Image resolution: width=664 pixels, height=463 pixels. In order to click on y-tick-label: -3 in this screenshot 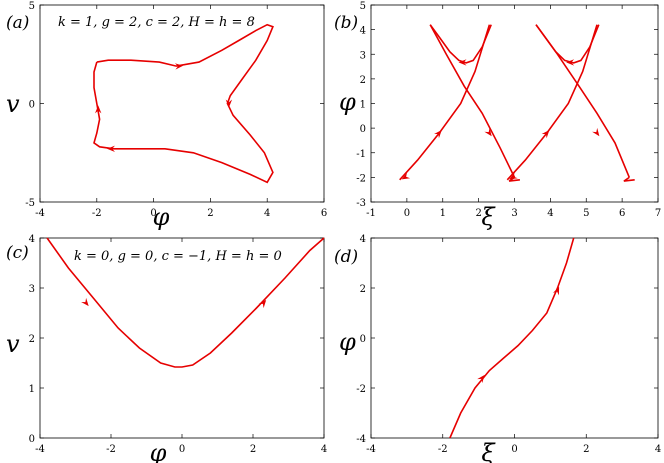, I will do `click(361, 203)`.